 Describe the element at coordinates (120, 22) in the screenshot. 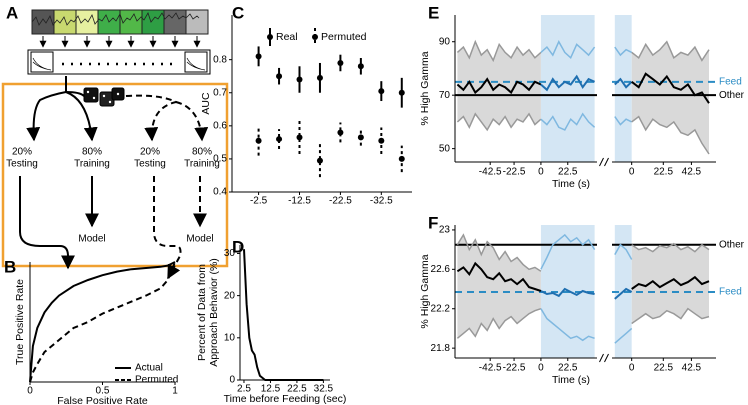

I see `signal-strip` at that location.